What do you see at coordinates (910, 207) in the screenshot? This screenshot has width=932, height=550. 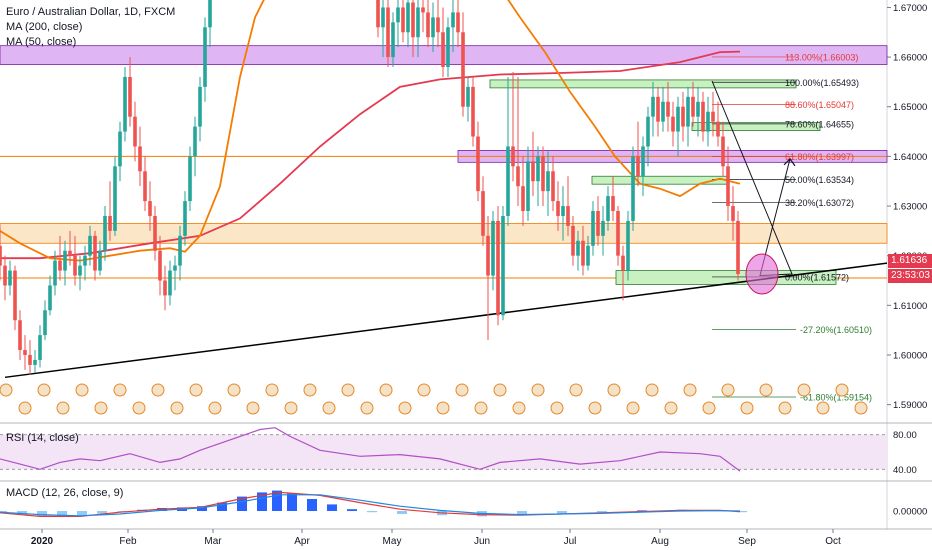 I see `y-tick-label: 1.63000` at bounding box center [910, 207].